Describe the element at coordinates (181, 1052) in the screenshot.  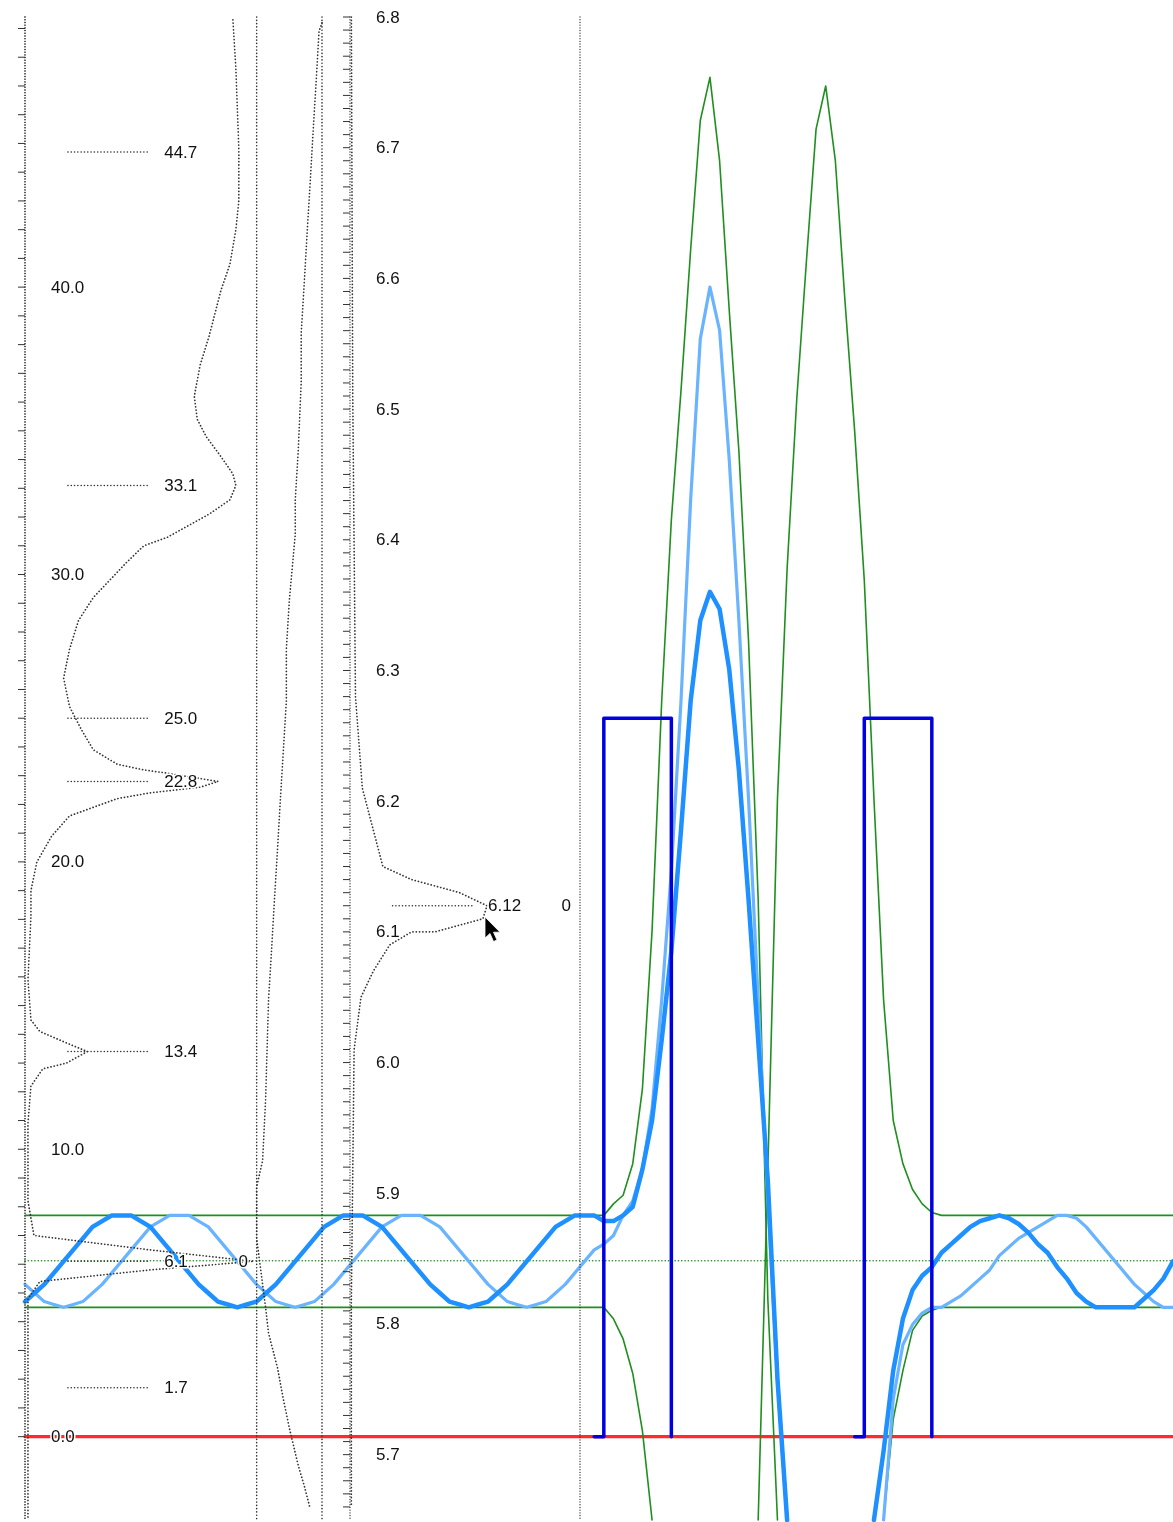
I see `ref-line-label: 13.4` at that location.